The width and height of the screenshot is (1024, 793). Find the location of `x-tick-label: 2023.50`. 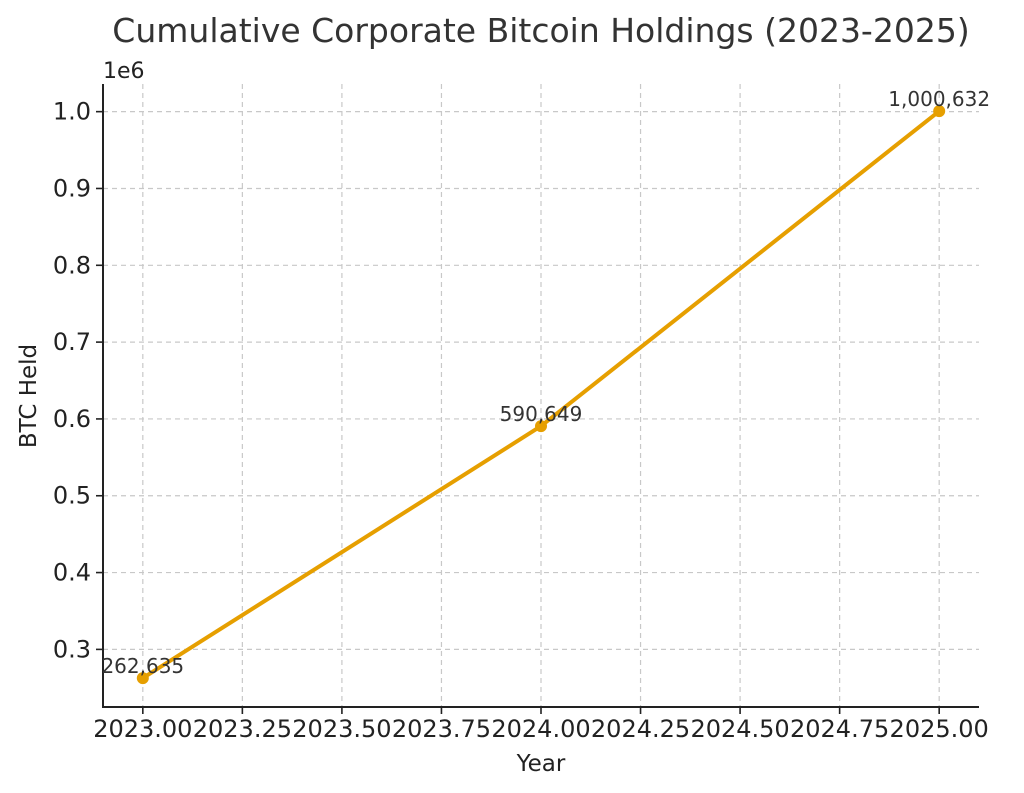

x-tick-label: 2023.50 is located at coordinates (341, 729).